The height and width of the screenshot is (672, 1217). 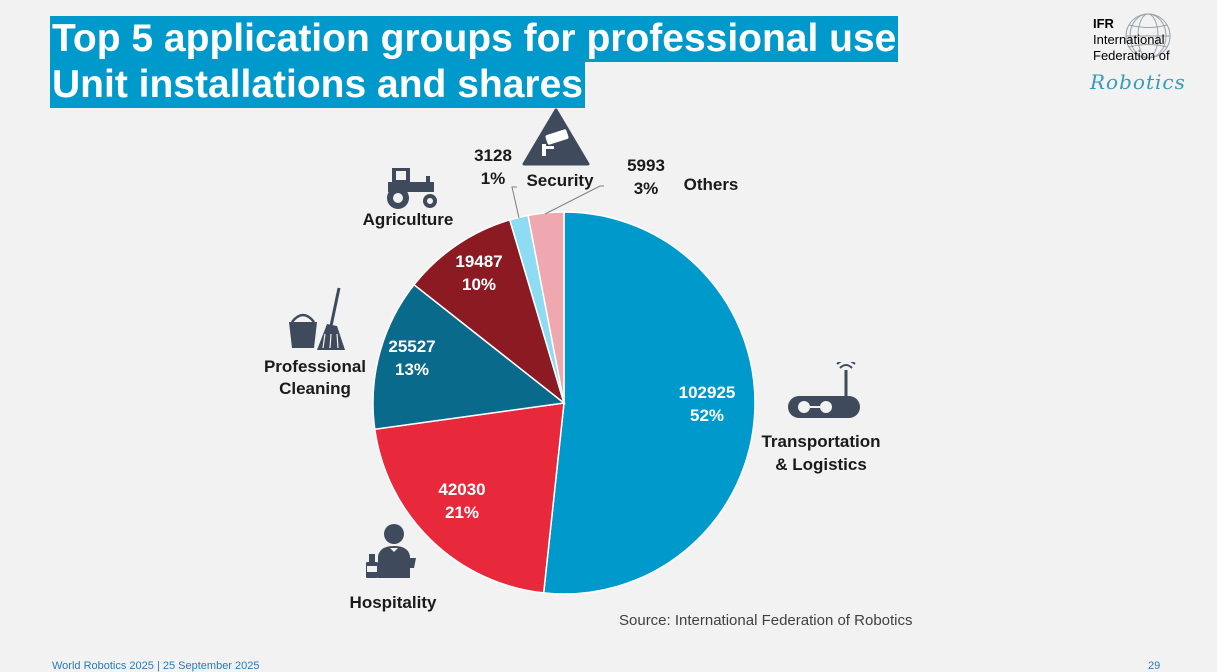 What do you see at coordinates (411, 346) in the screenshot?
I see `data-label-value: 25527` at bounding box center [411, 346].